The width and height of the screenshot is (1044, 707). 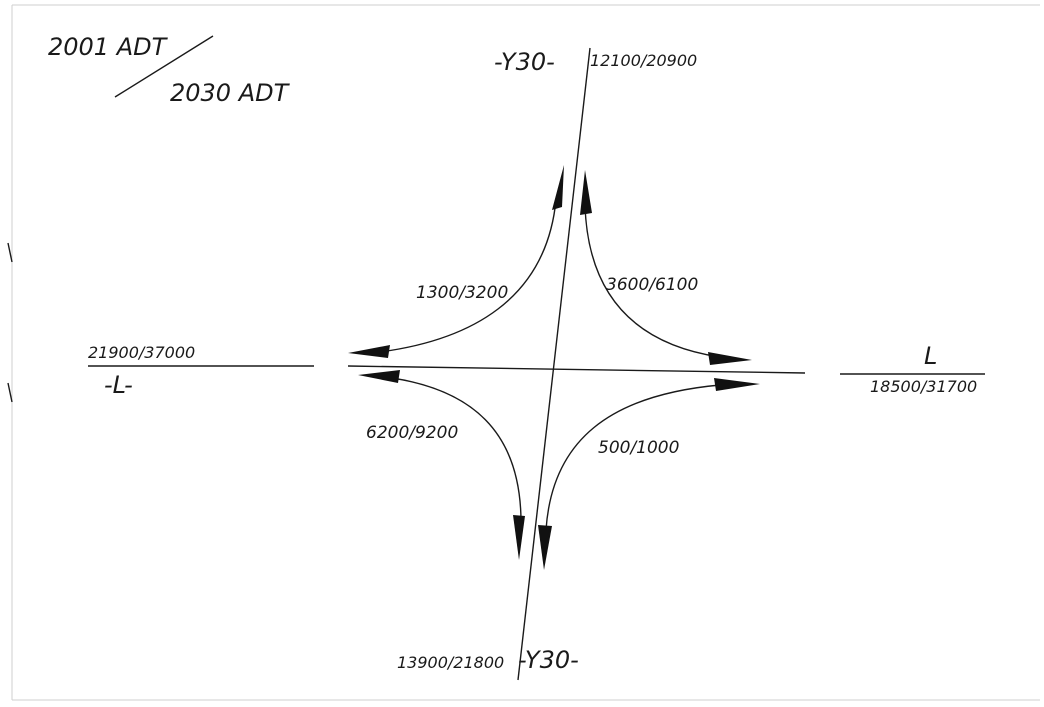 I want to click on legend: 2001 ADT 2030 ADT, so click(x=169, y=70).